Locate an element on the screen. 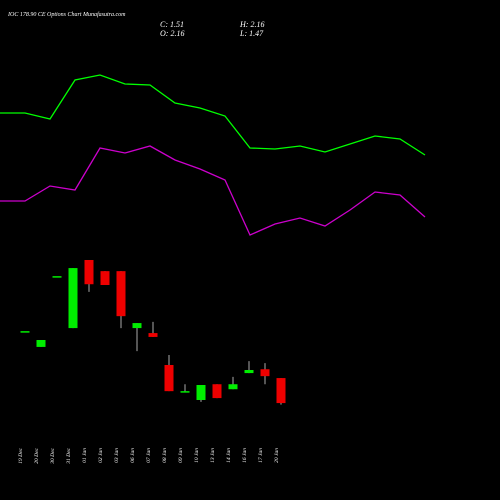 The image size is (500, 500). x-tick-label: 08 Jan is located at coordinates (165, 455).